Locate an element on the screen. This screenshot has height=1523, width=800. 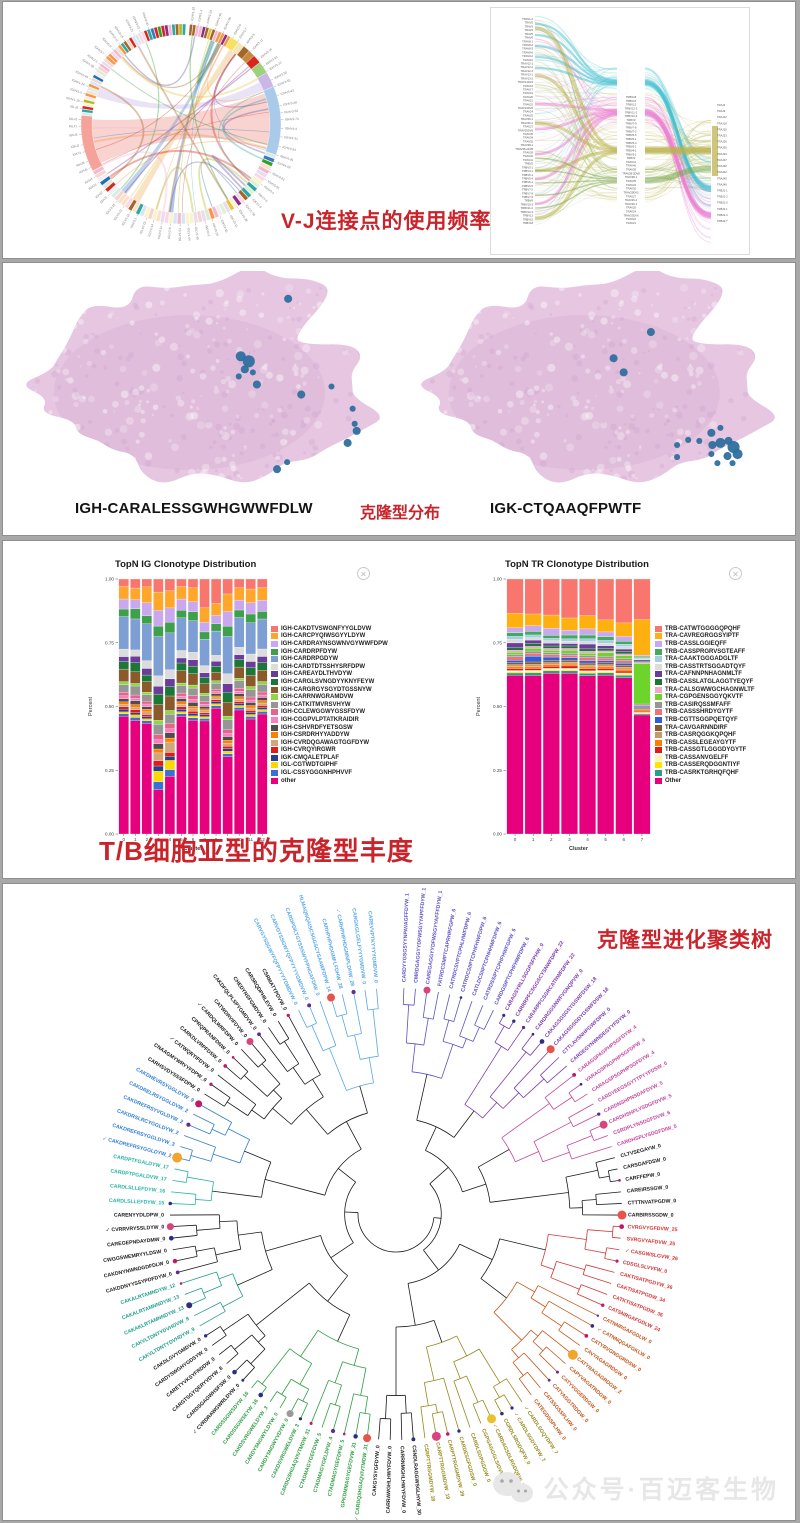
svg-text: IGKV2-28 is located at coordinates (243, 216).